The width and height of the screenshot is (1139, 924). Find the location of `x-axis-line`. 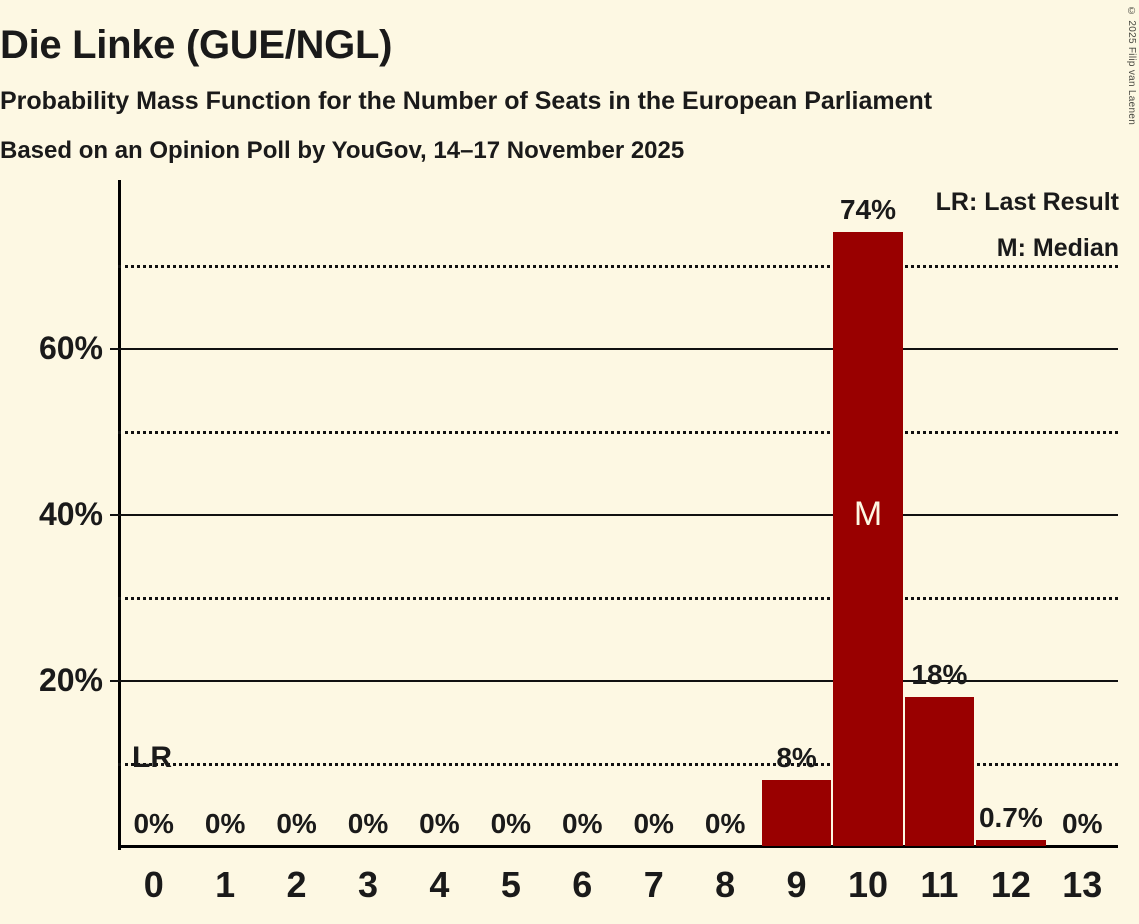

x-axis-line is located at coordinates (618, 846).